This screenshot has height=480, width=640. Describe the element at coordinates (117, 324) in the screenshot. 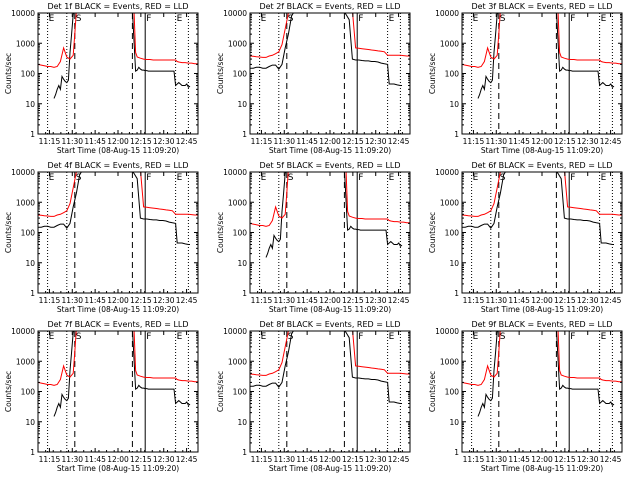

I see `panel-title: Det 7f BLACK = Events, RED = LLD` at that location.